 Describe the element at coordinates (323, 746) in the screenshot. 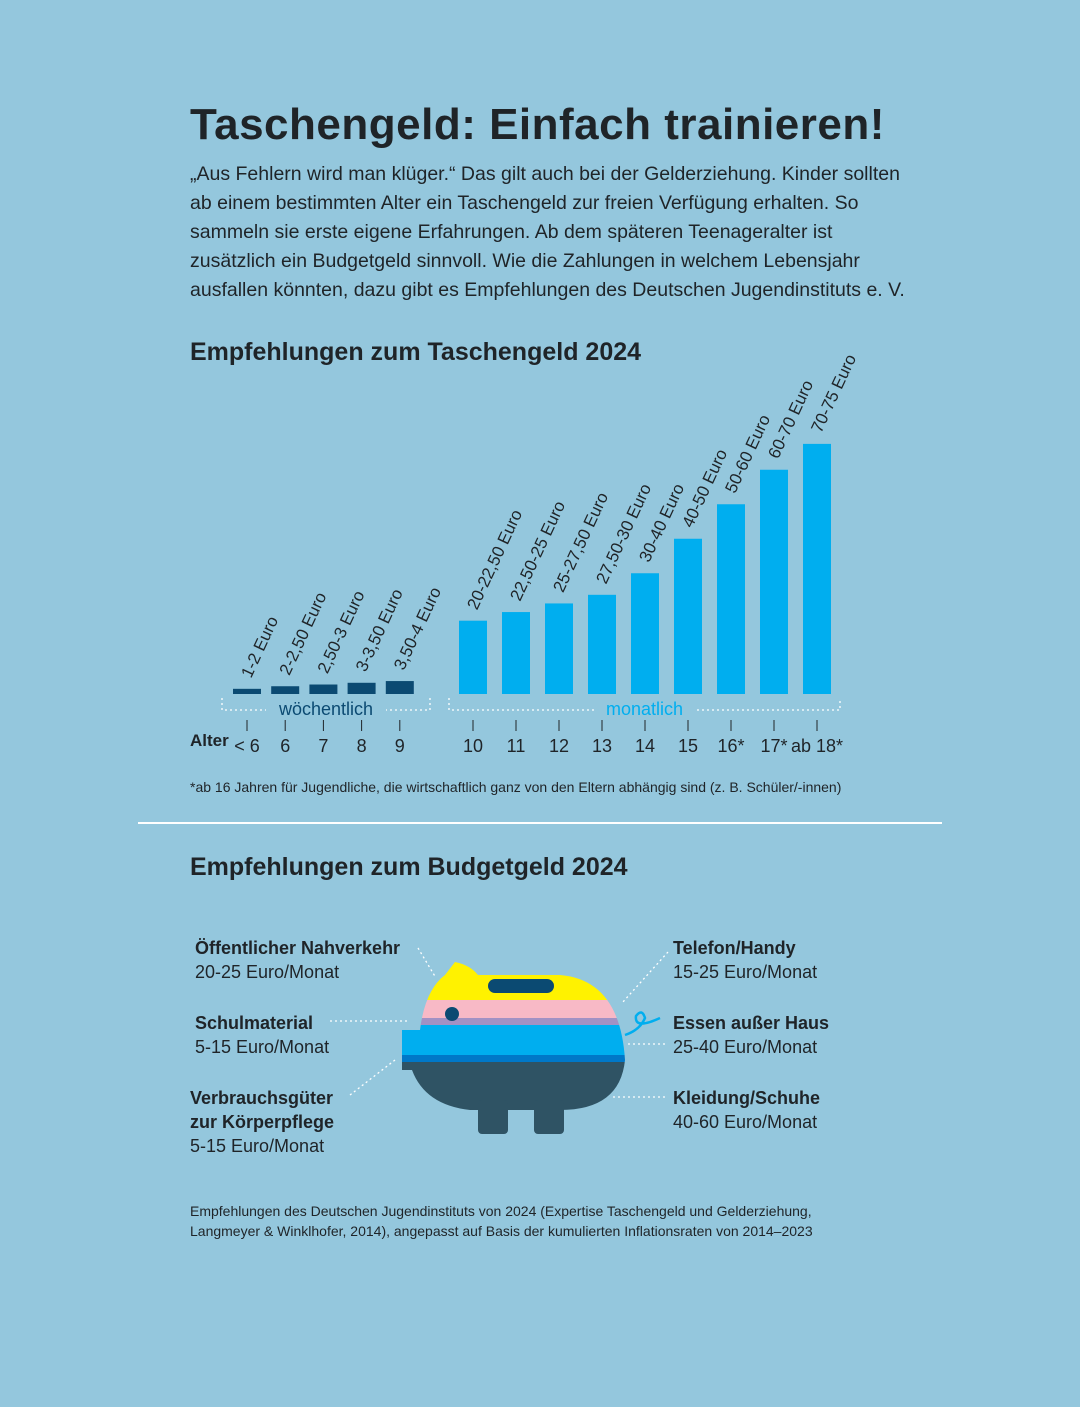

I see `tick-label: 7` at that location.